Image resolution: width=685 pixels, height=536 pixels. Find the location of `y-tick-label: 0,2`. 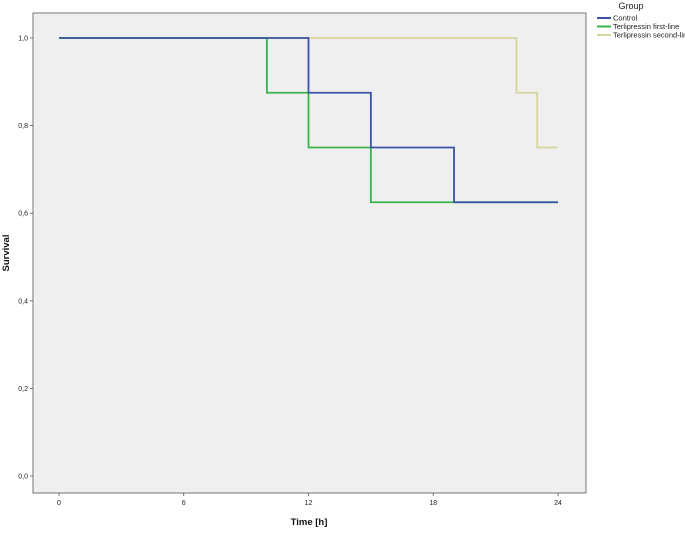

y-tick-label: 0,2 is located at coordinates (23, 389).